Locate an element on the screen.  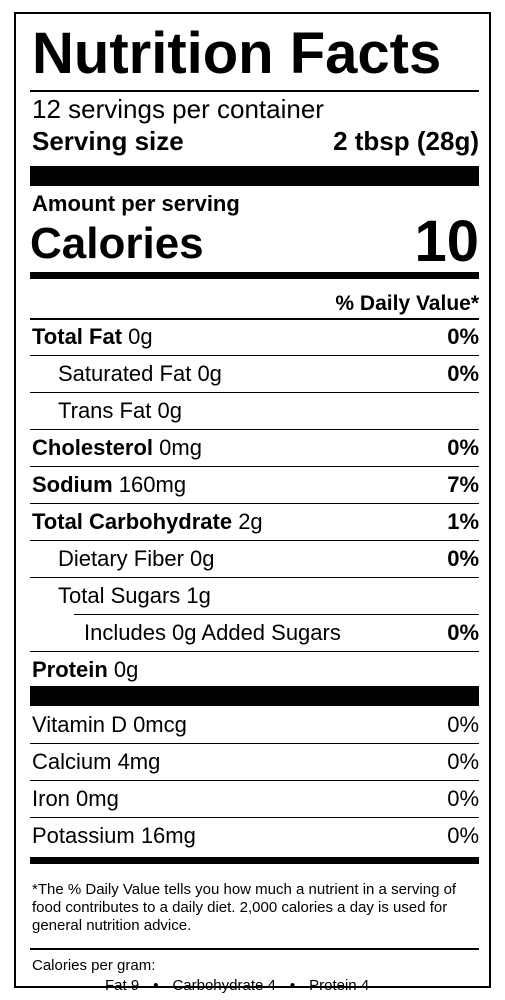
nutrient-row-cholesterol: Cholesterol 0mg 0% is located at coordinates (254, 448).